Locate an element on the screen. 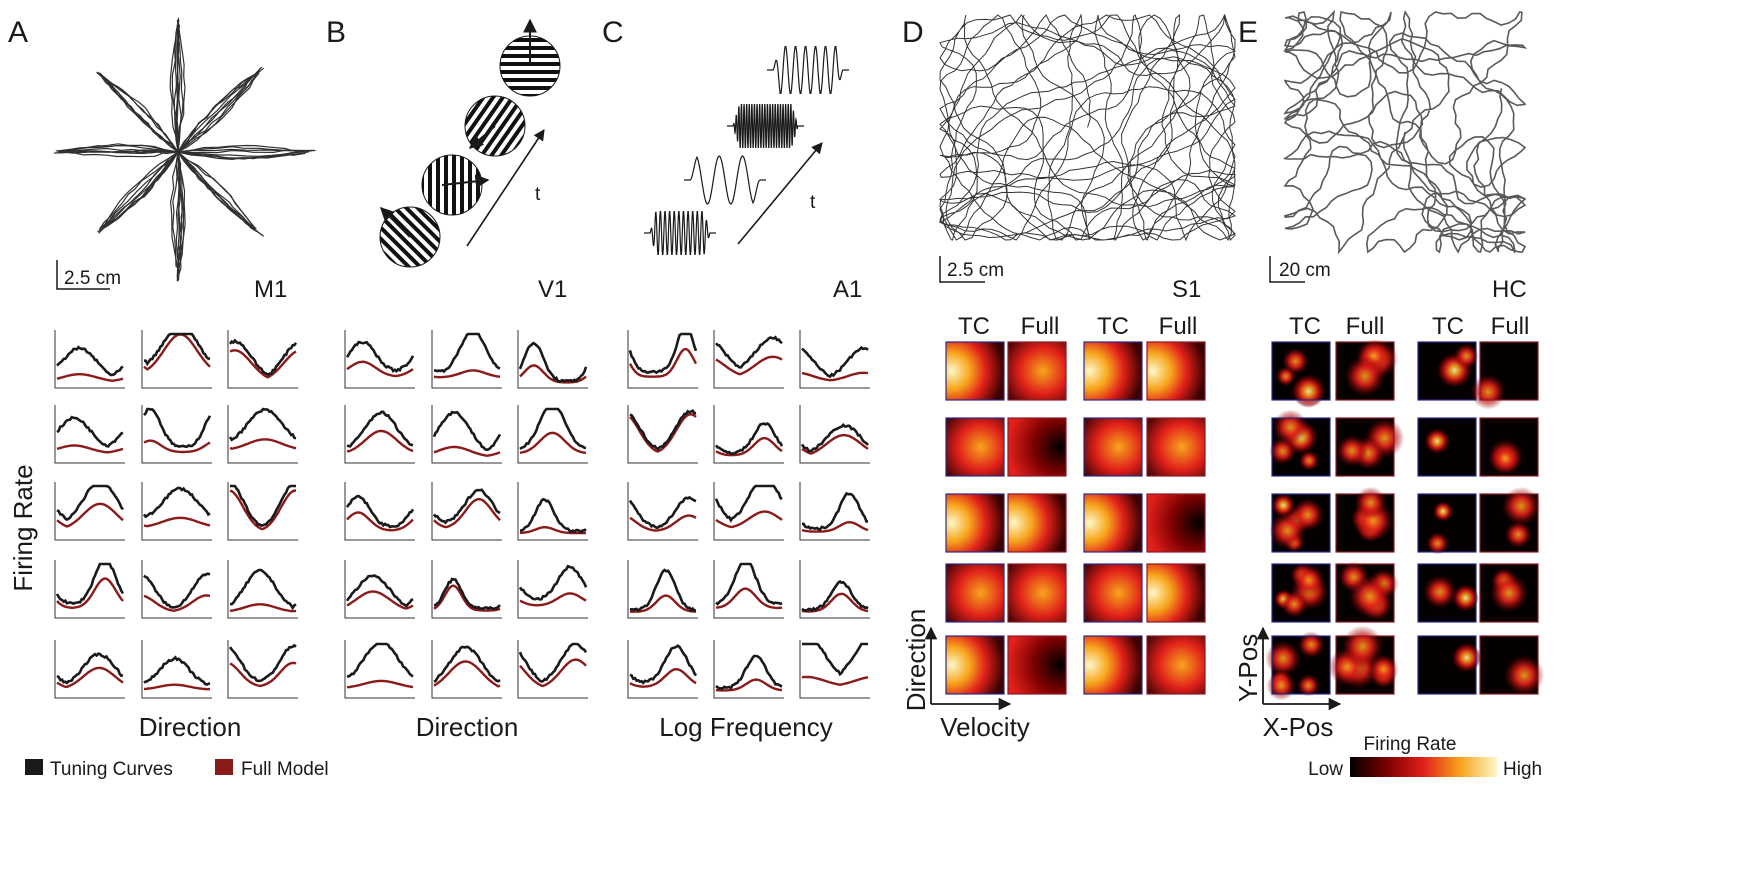  scale-label-a: 2.5 cm is located at coordinates (92, 278).